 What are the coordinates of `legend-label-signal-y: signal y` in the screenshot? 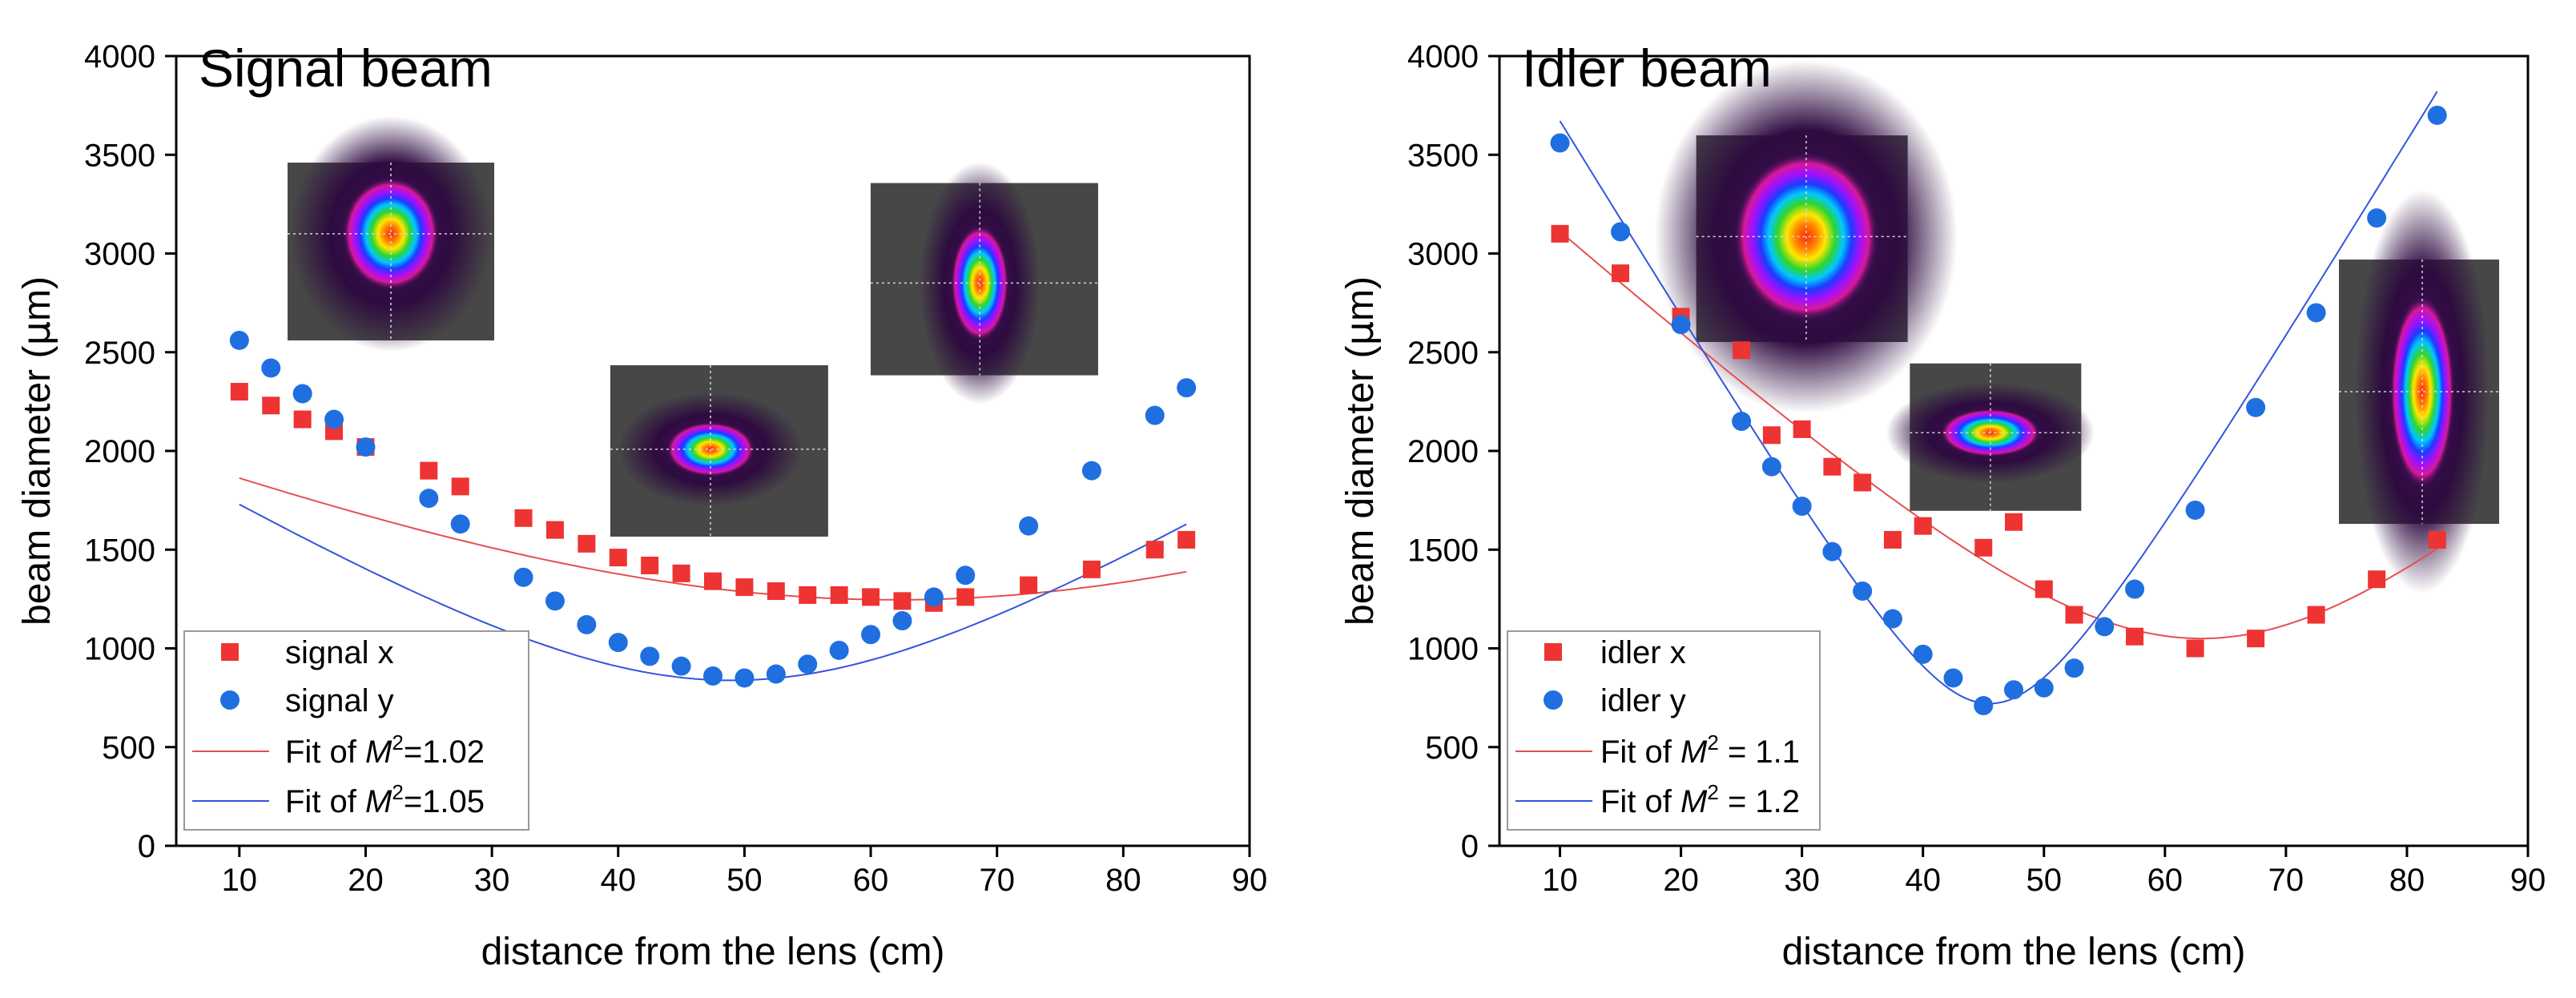 It's located at (339, 701).